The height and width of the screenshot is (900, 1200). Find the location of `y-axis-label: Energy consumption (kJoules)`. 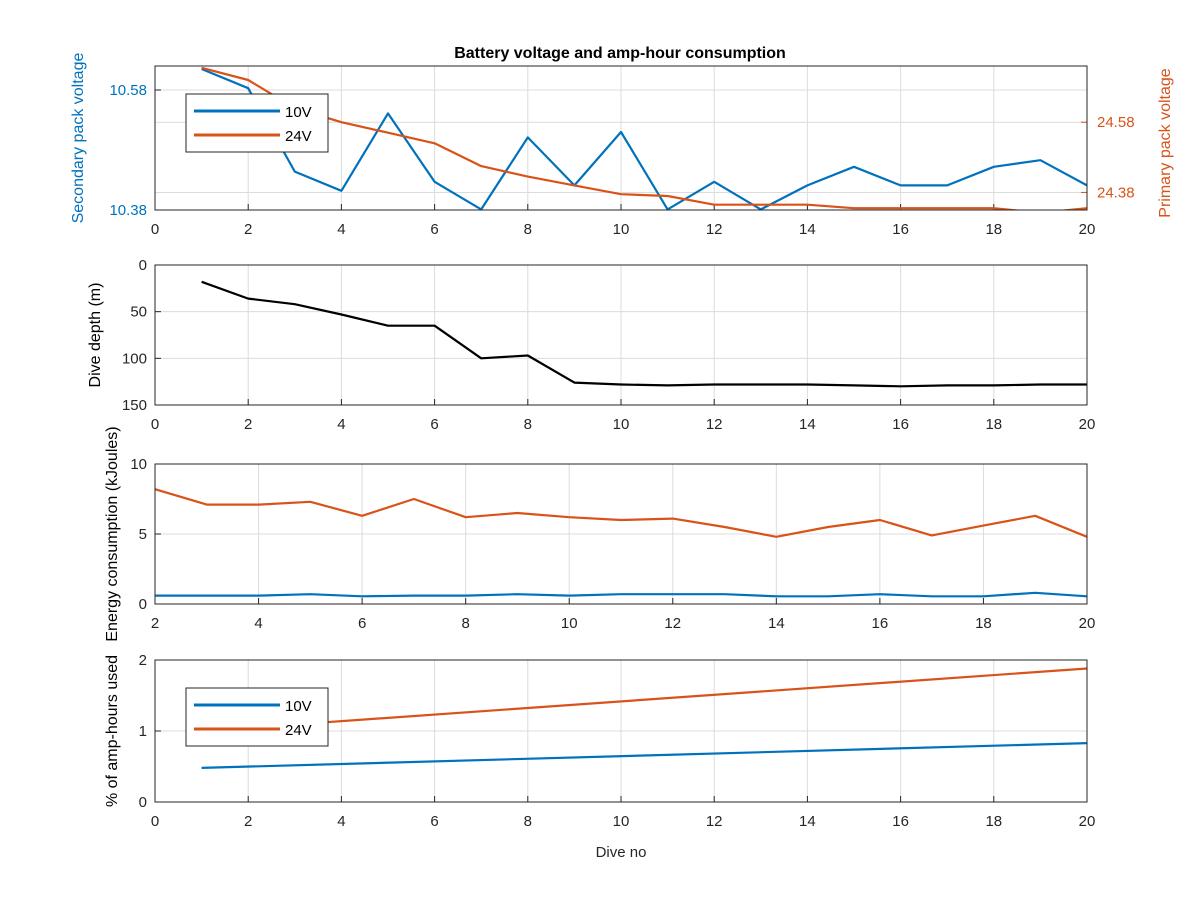

y-axis-label: Energy consumption (kJoules) is located at coordinates (112, 533).